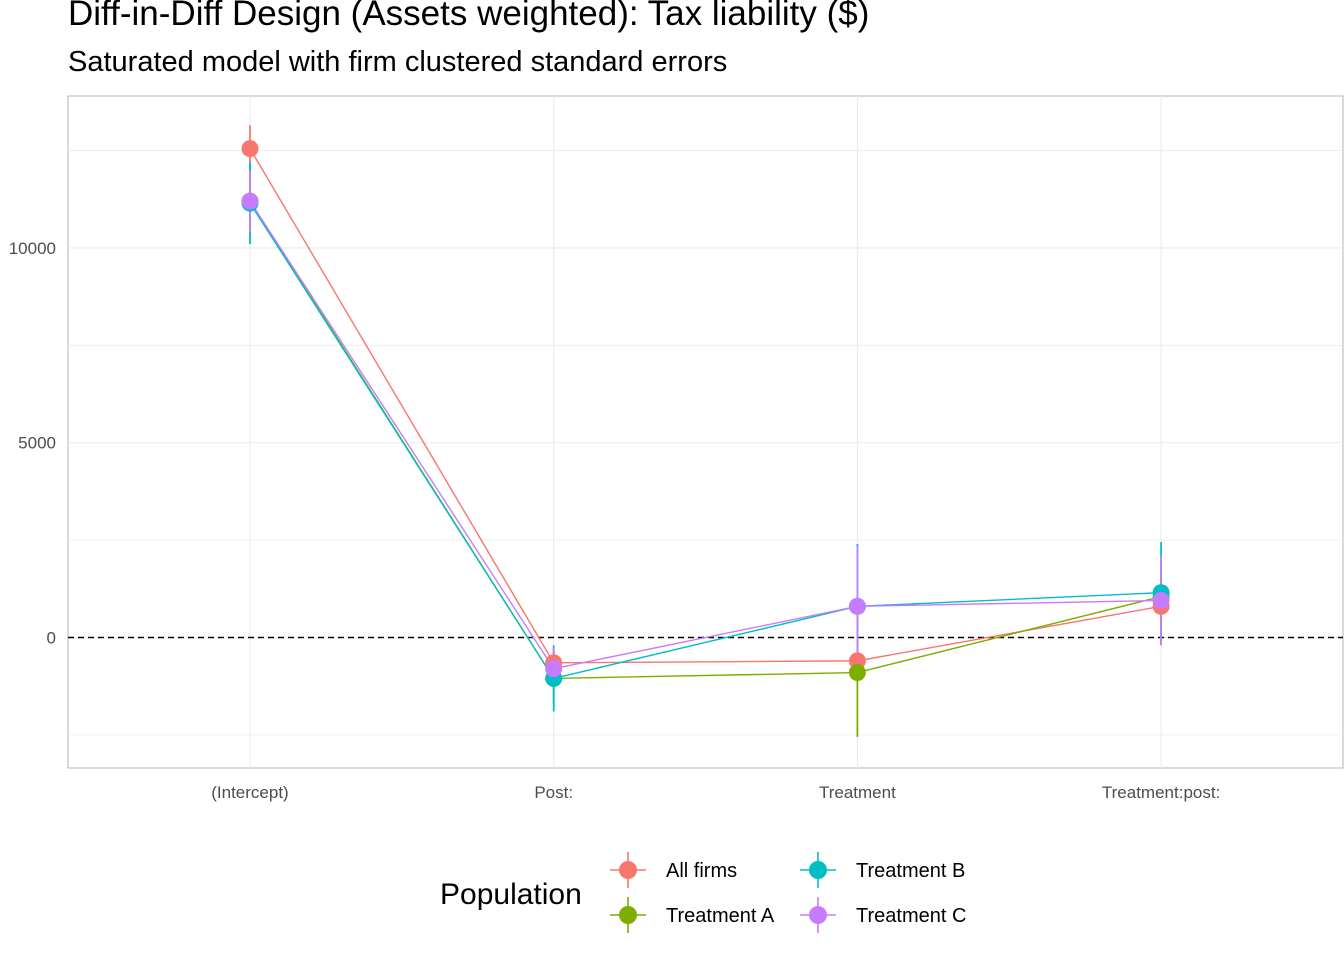 The width and height of the screenshot is (1344, 960). Describe the element at coordinates (51, 637) in the screenshot. I see `y-tick-label: 0` at that location.